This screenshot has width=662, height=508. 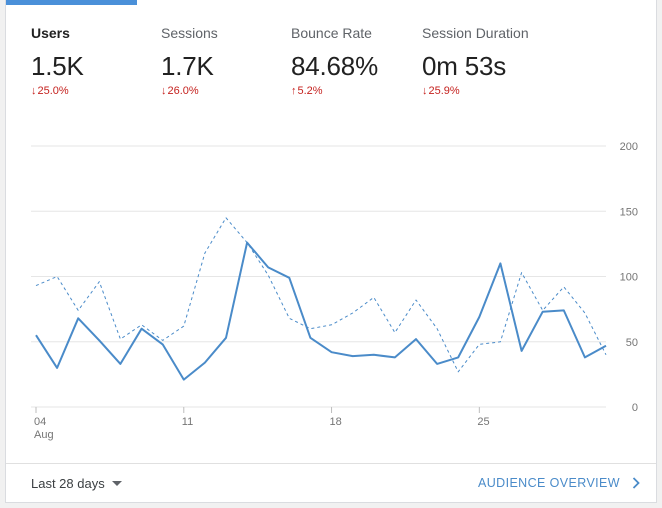 I want to click on audience-overview-label: AUDIENCE OVERVIEW, so click(x=548, y=483).